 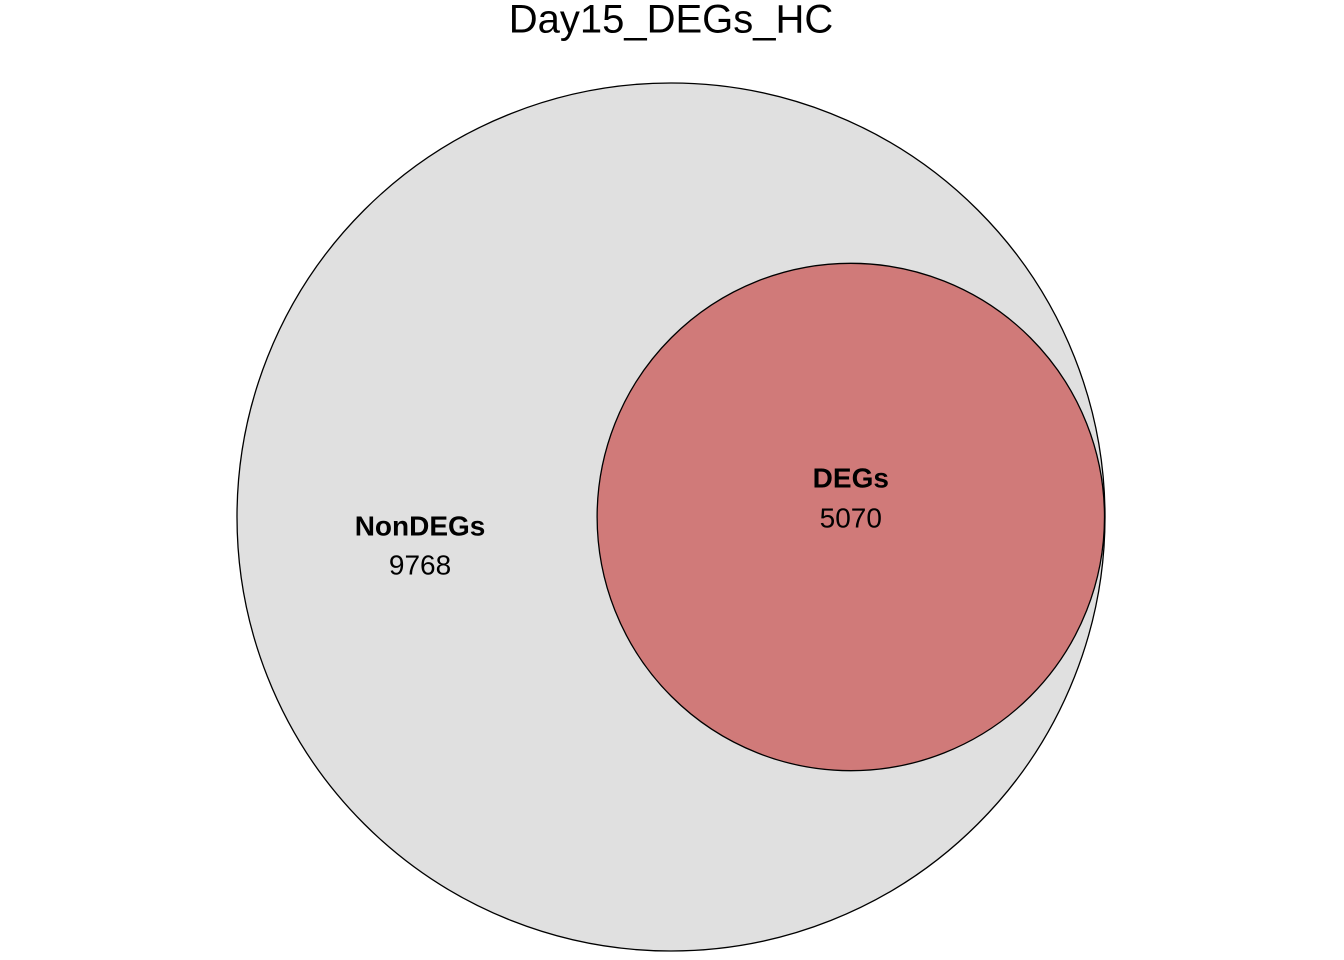 I want to click on chart-title: Day15_DEGs_HC, so click(x=671, y=21).